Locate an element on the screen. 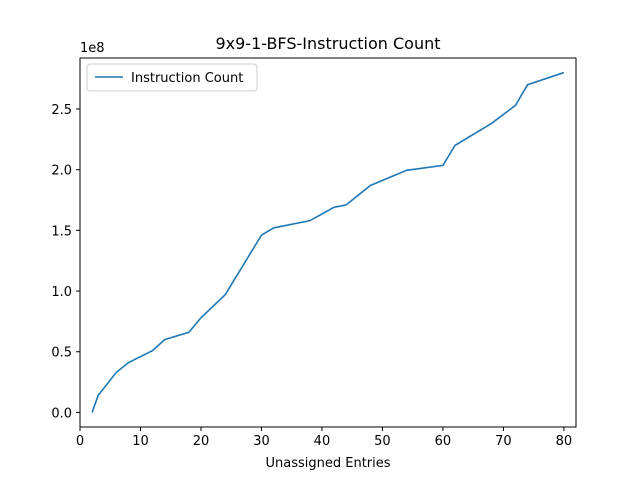 The image size is (640, 480). x-tick-label: 50 is located at coordinates (382, 441).